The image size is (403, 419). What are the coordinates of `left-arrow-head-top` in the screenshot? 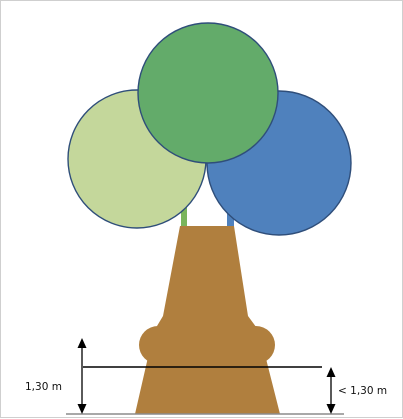 It's located at (82, 343).